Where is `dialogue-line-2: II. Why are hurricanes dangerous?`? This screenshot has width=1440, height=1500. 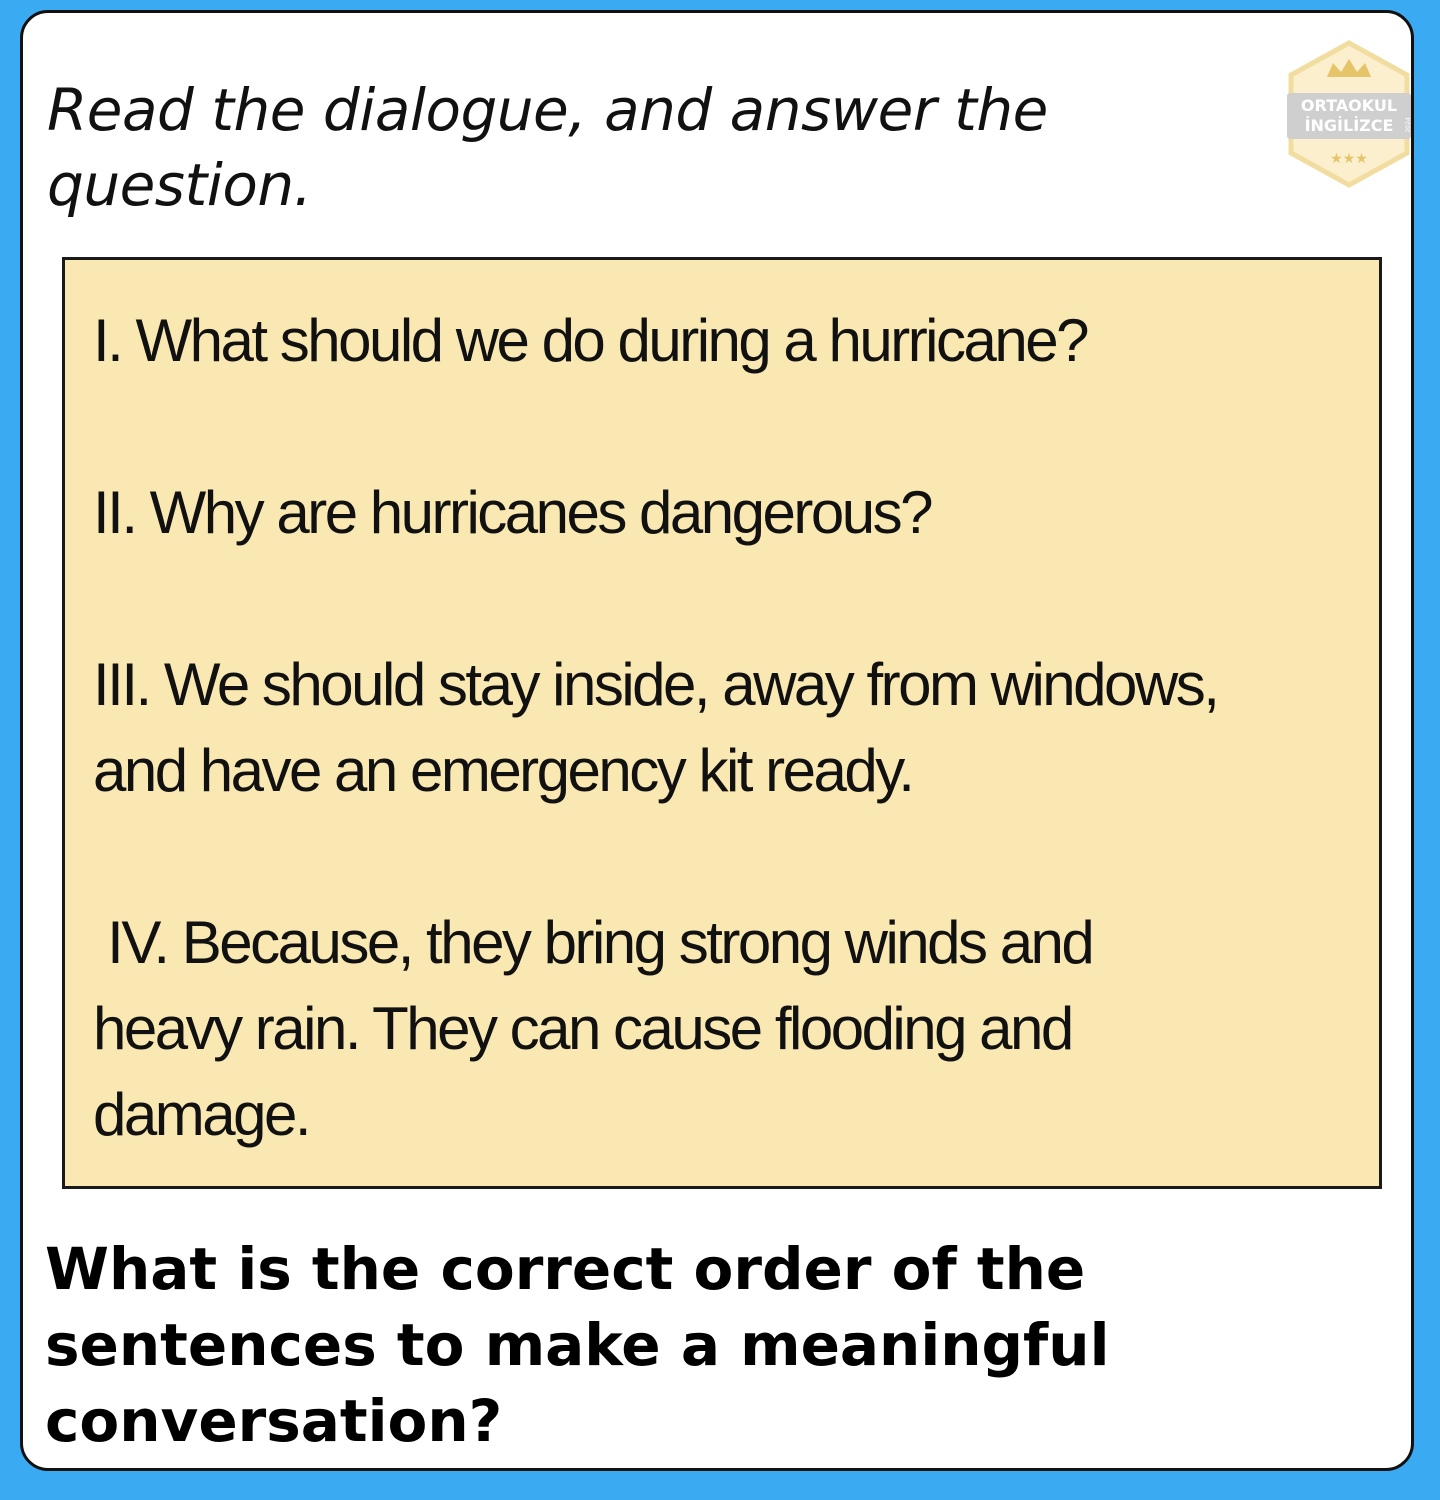
dialogue-line-2: II. Why are hurricanes dangerous? is located at coordinates (513, 512).